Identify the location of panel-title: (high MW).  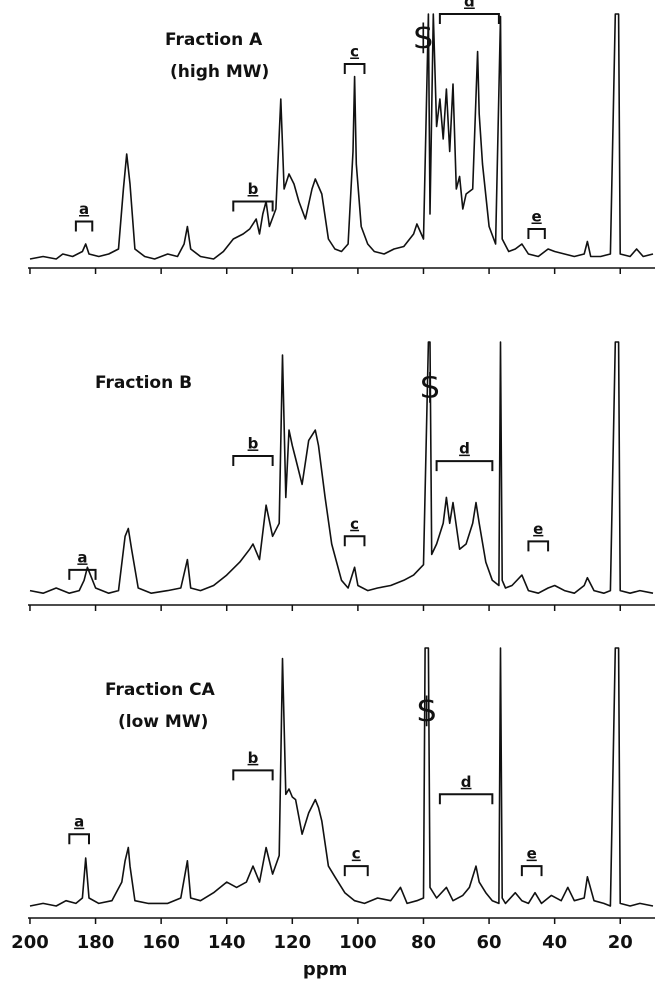
(219, 72).